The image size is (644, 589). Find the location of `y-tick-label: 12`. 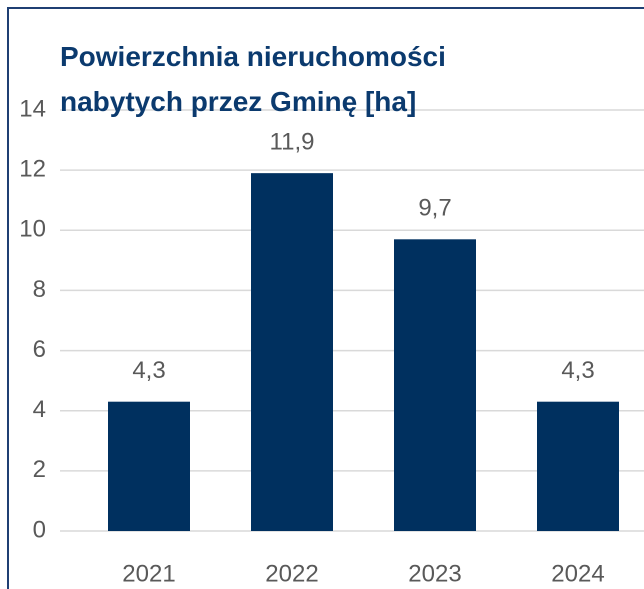

y-tick-label: 12 is located at coordinates (32, 168).